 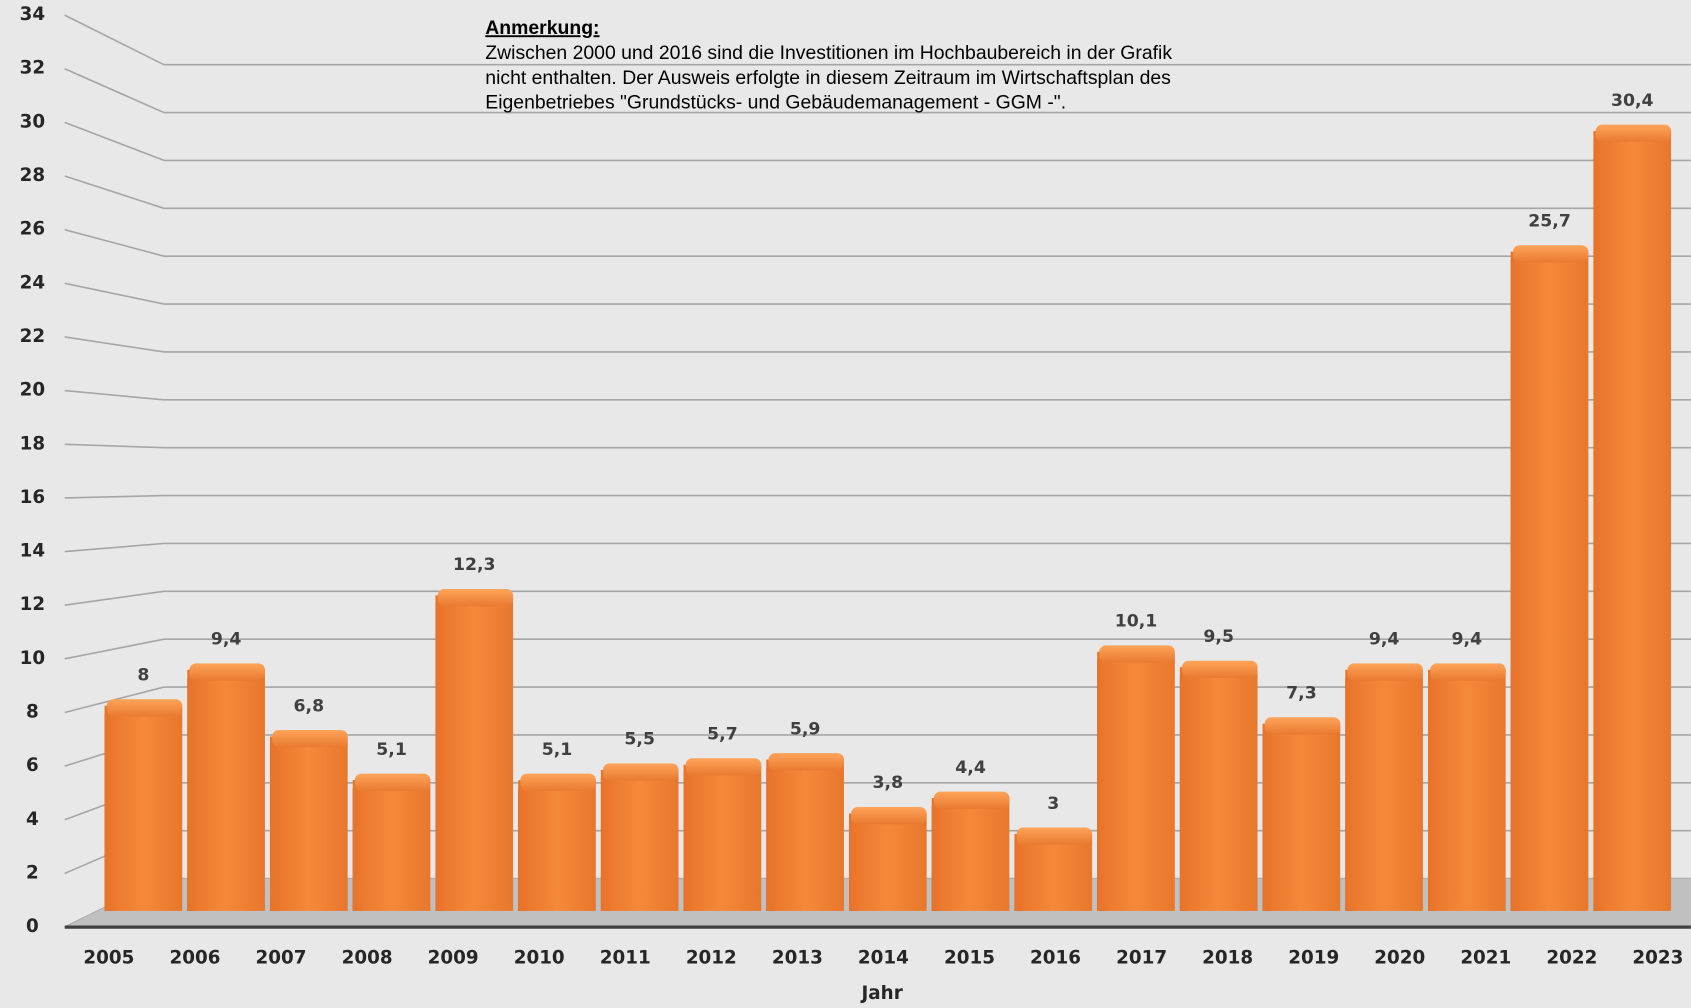 What do you see at coordinates (194, 957) in the screenshot?
I see `x-tick-label: 2006` at bounding box center [194, 957].